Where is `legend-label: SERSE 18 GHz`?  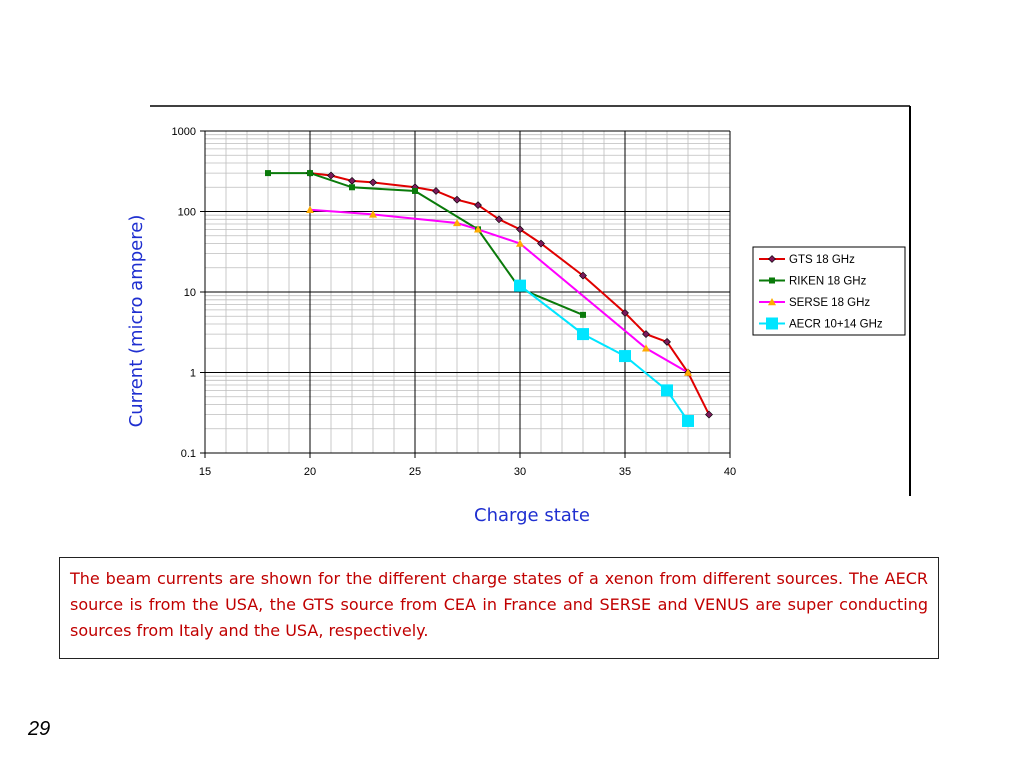
legend-label: SERSE 18 GHz is located at coordinates (829, 303).